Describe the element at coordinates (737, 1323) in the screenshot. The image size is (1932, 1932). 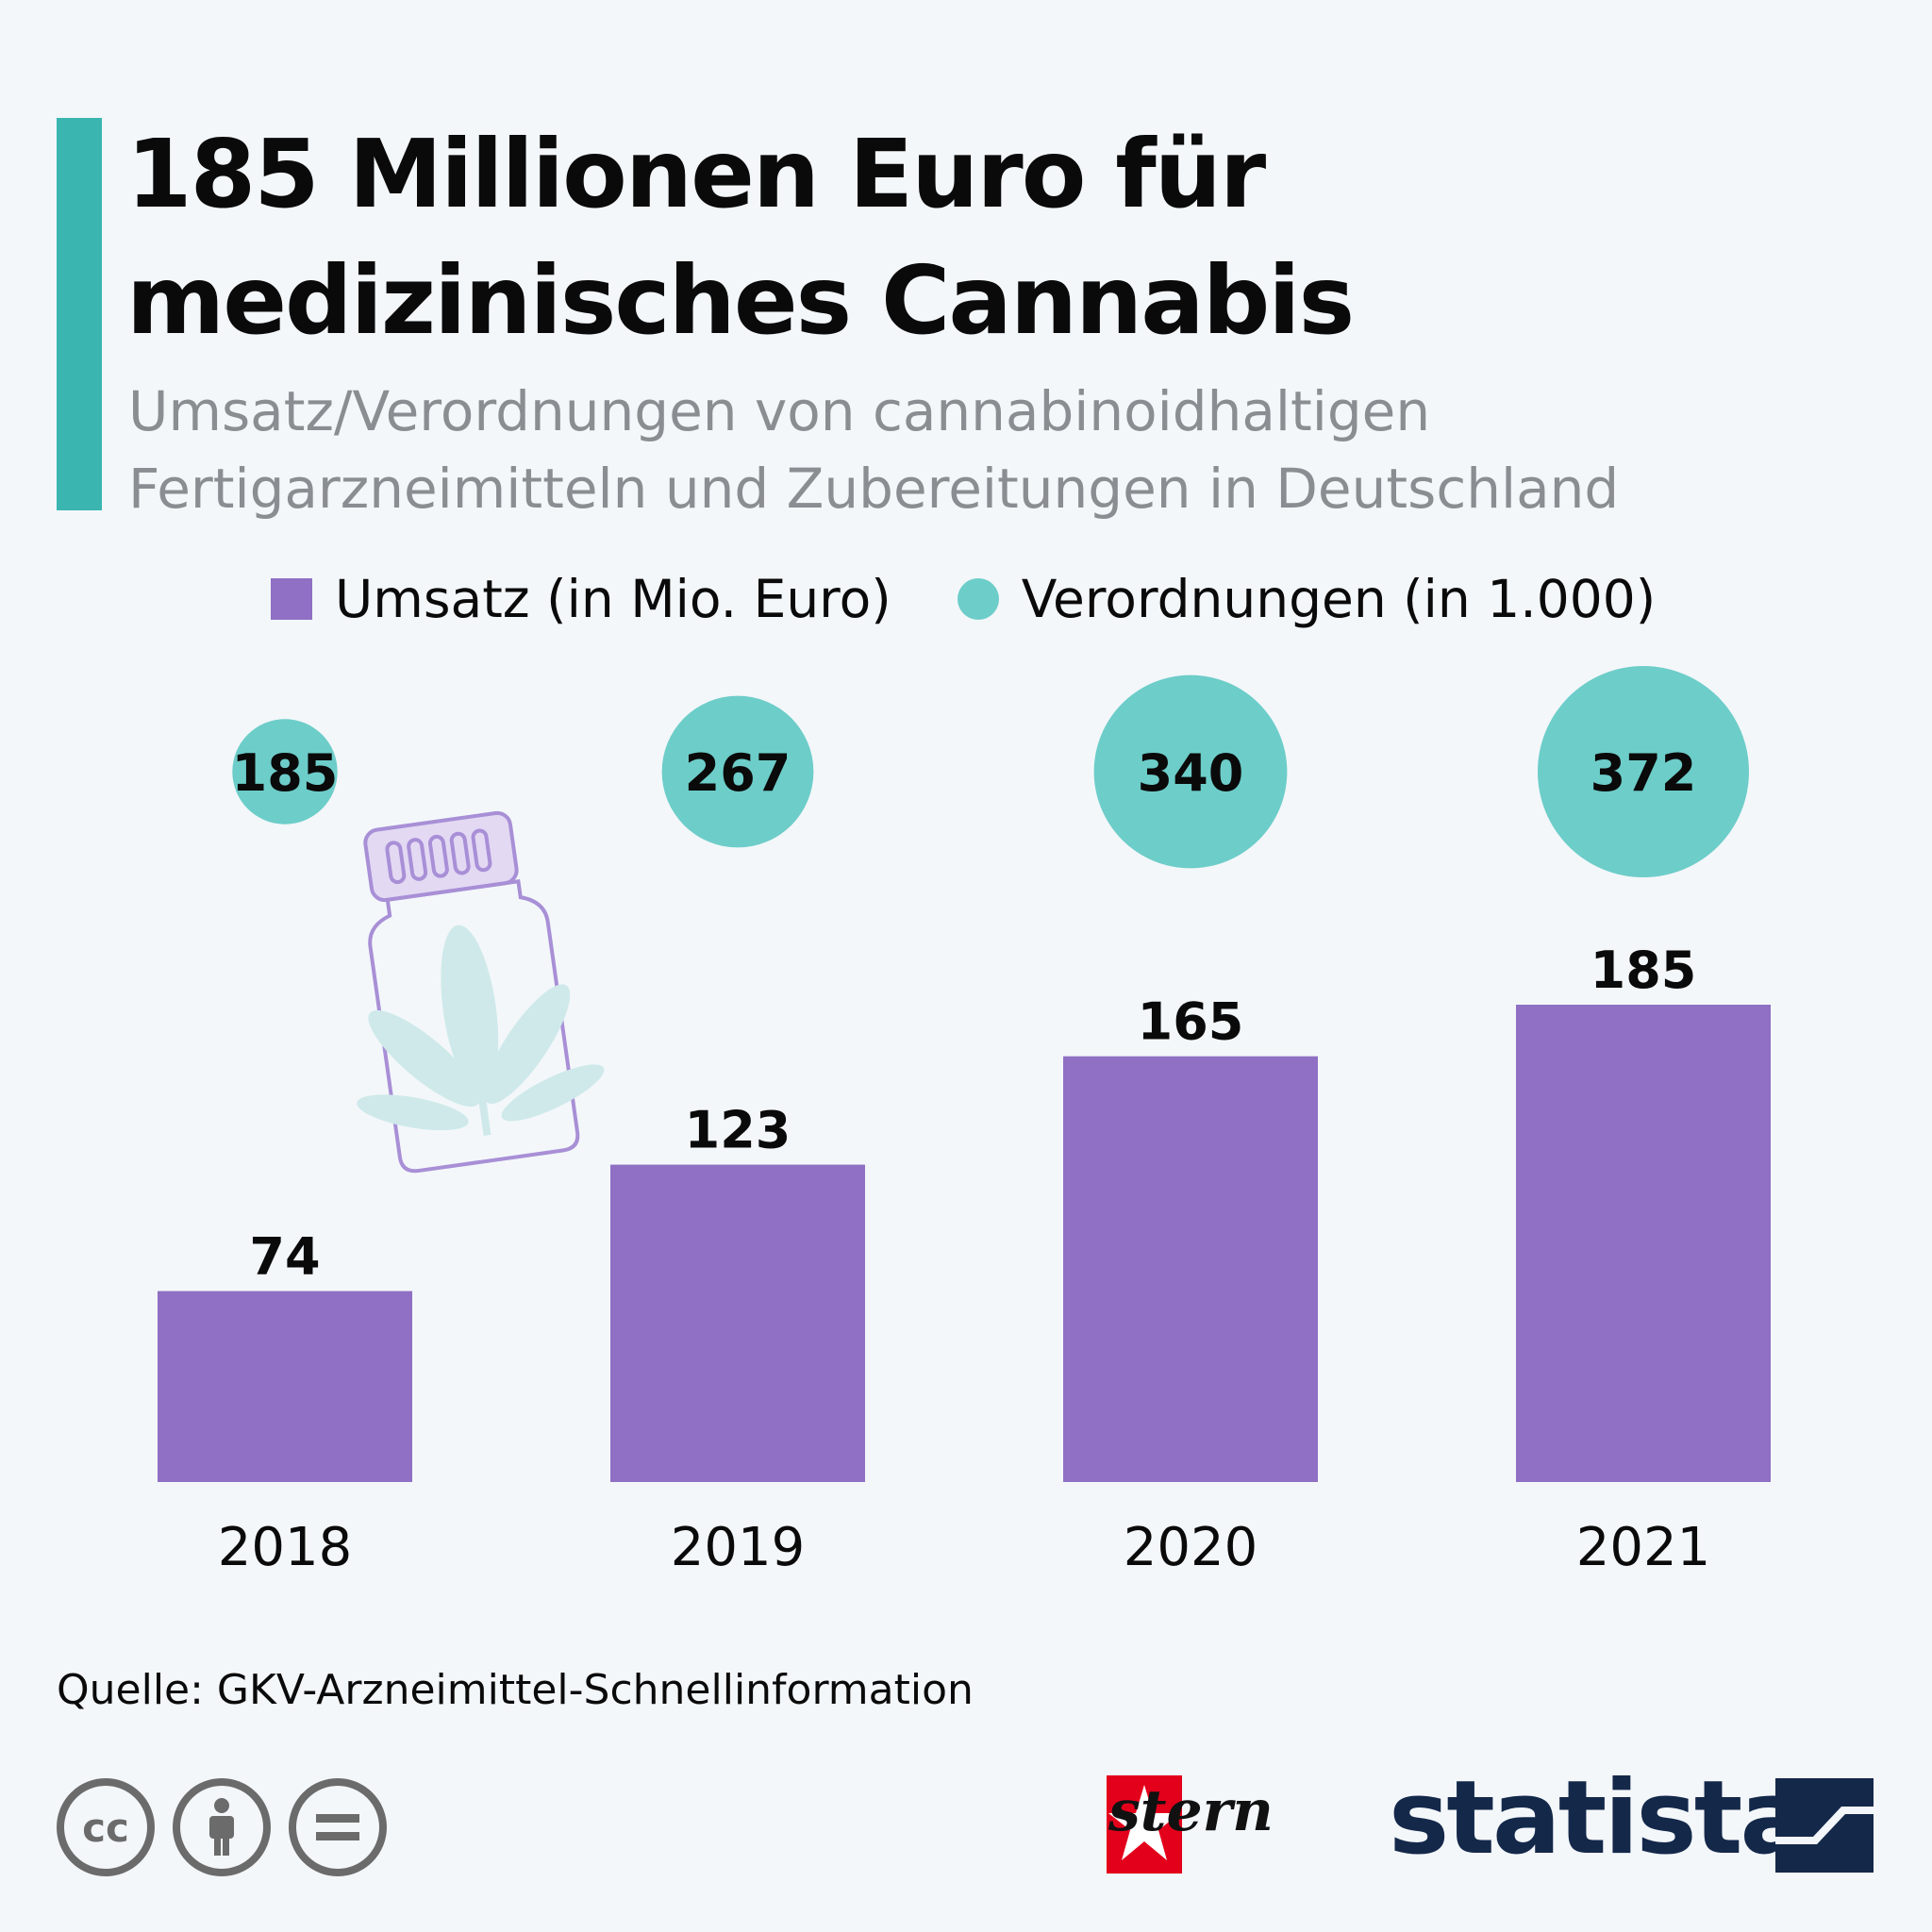
I see `bar-2019` at that location.